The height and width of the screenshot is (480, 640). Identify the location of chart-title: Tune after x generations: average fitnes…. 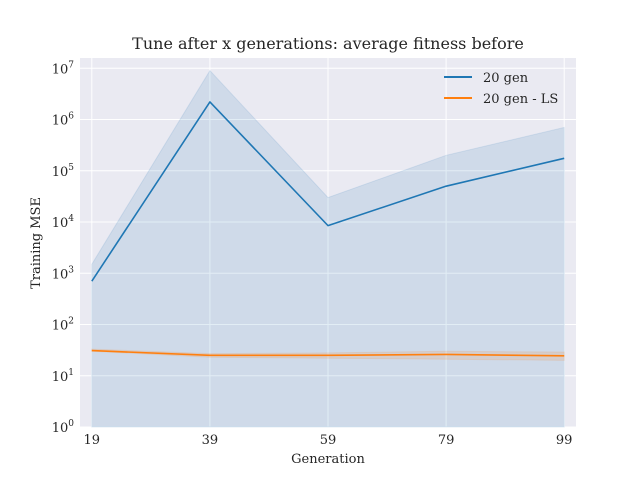
(328, 43).